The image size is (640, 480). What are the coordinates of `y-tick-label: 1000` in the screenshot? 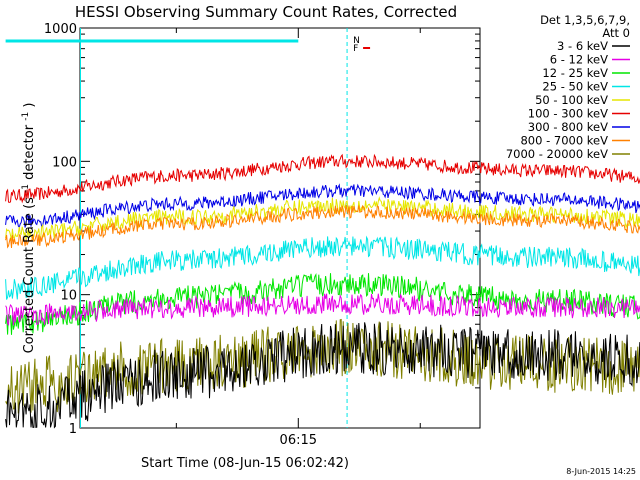 It's located at (60, 29).